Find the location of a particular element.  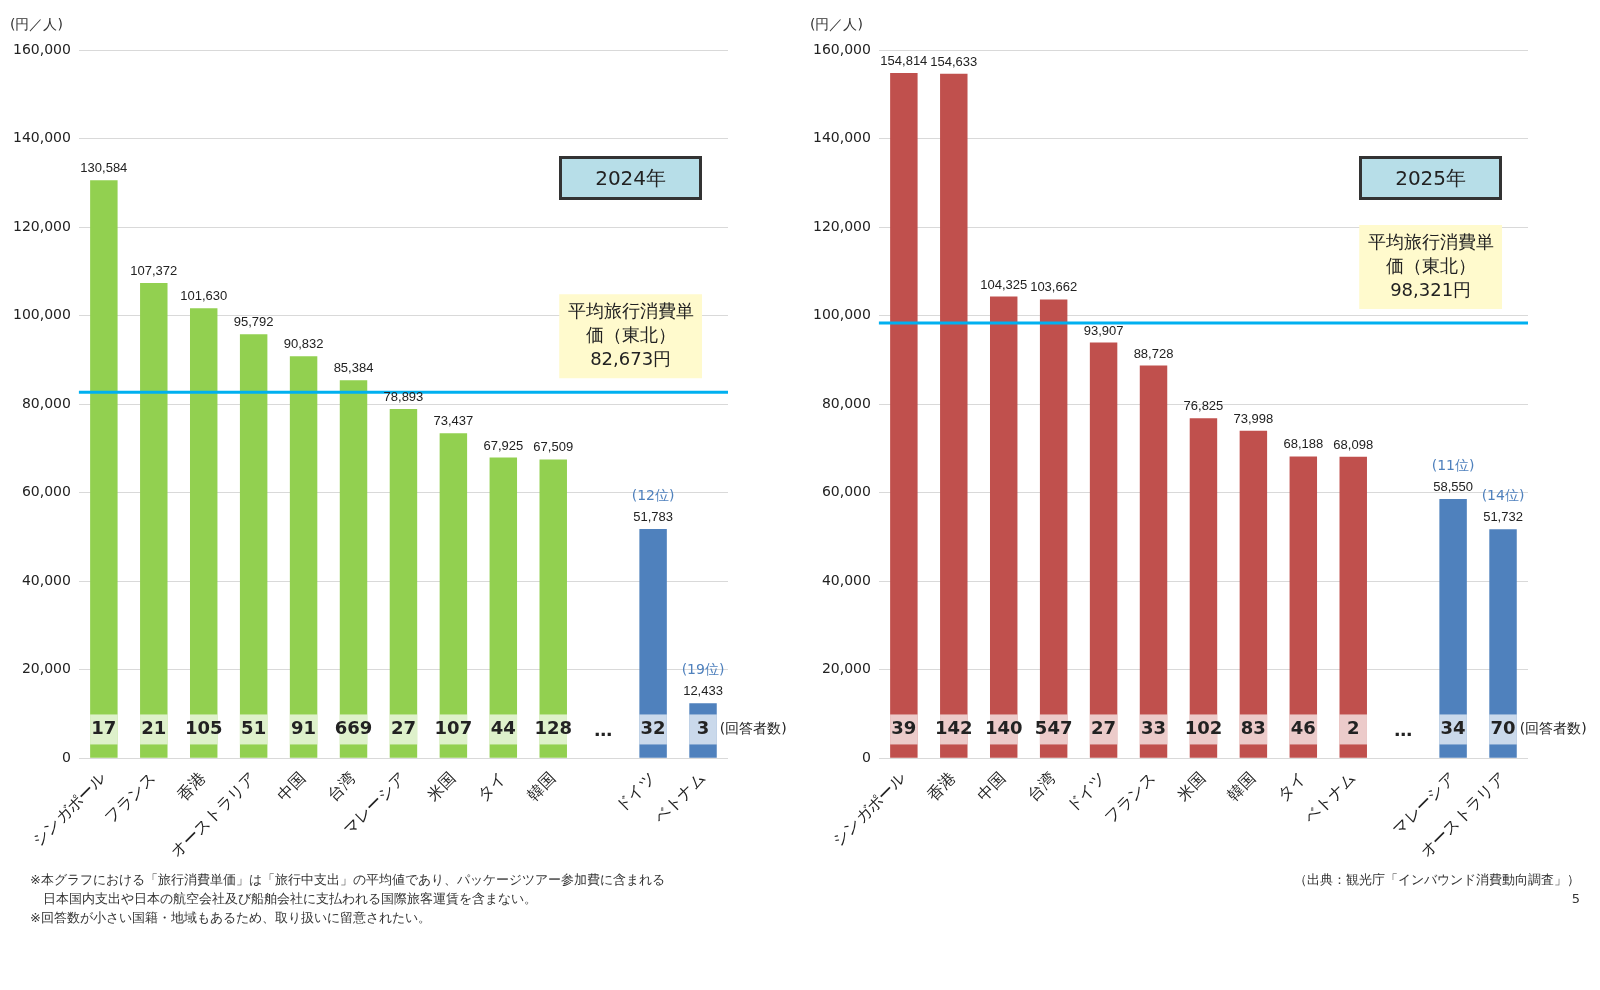

annotation: 105 is located at coordinates (203, 728).